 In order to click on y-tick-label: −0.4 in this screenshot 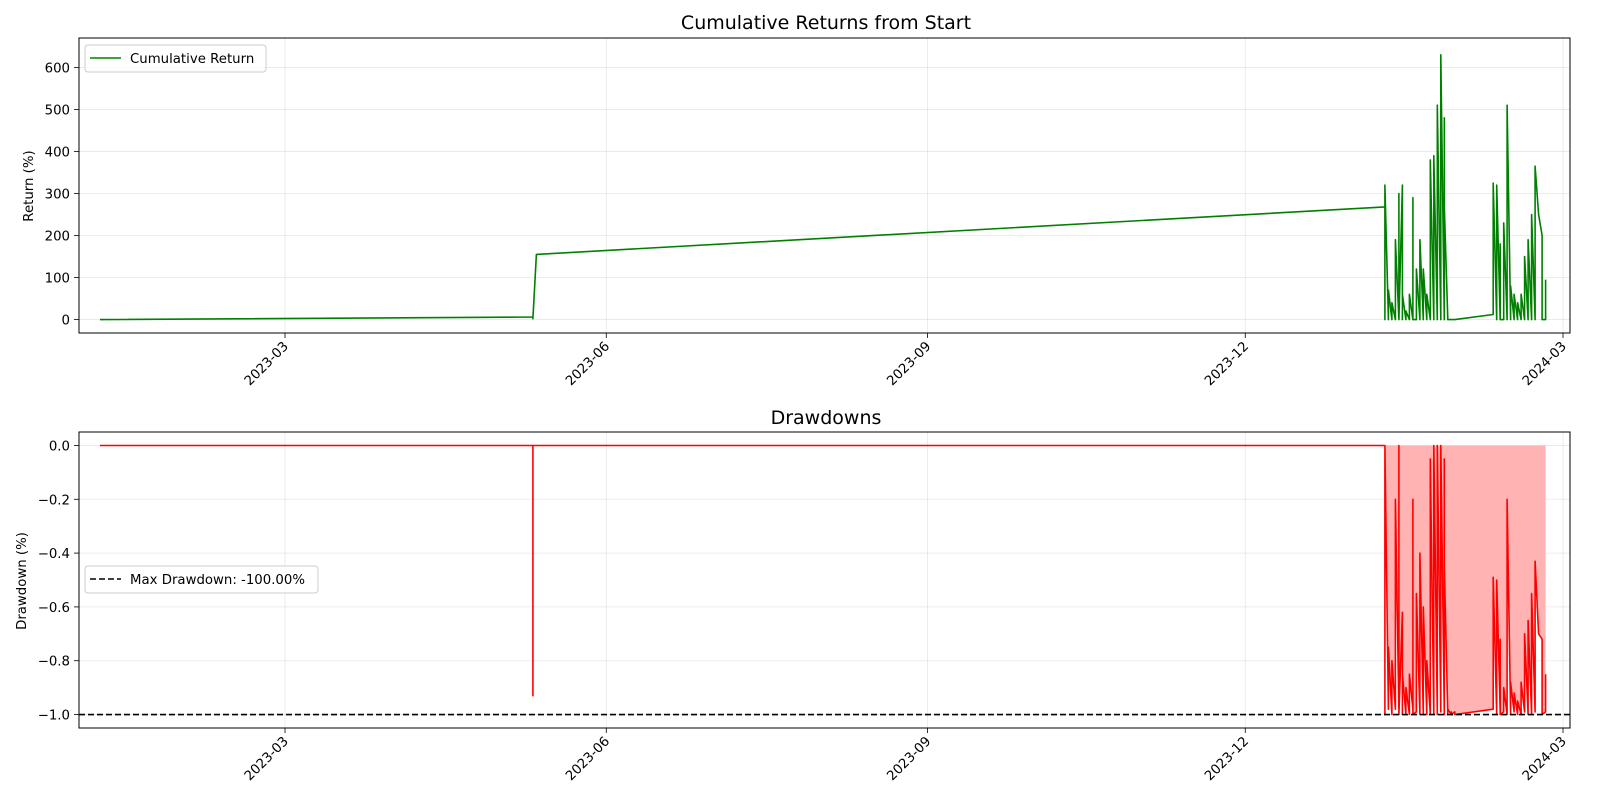, I will do `click(54, 554)`.